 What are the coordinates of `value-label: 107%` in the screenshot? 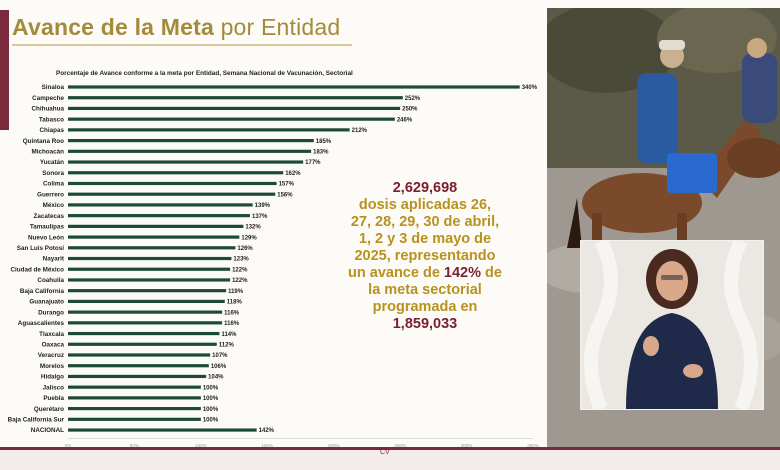 It's located at (220, 356).